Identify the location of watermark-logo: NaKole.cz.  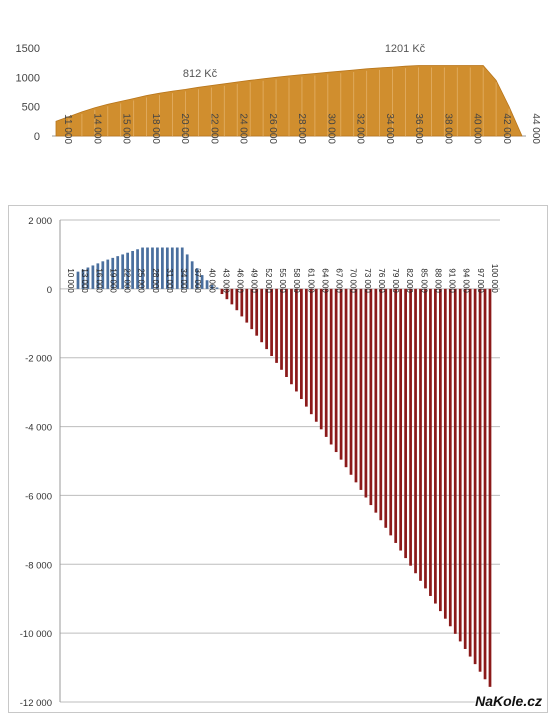
(508, 701).